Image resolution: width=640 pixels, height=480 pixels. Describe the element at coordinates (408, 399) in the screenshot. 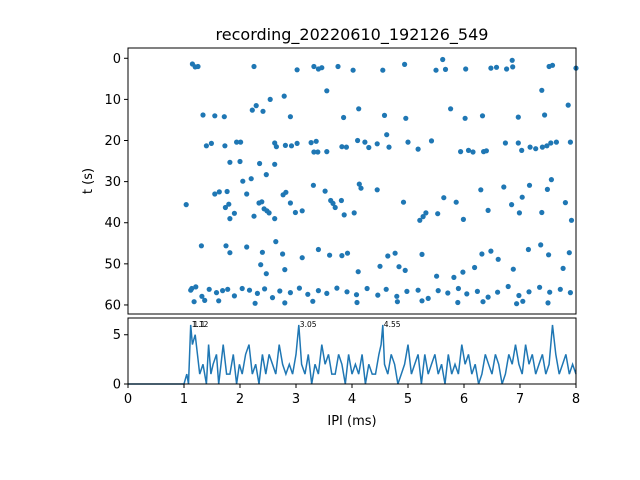

I see `x-tick-label: 5` at that location.